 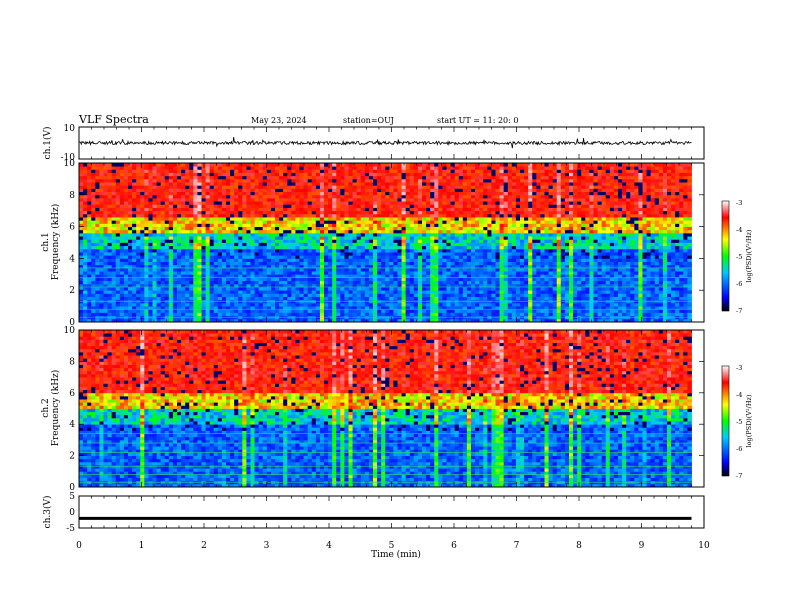 I want to click on ch1-spectrogram-ylabel: Frequency (kHz), so click(x=55, y=242).